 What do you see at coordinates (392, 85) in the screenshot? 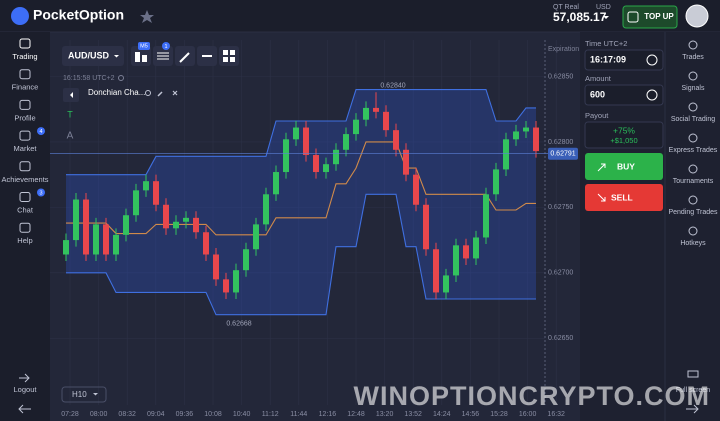
I see `high-label: 0.62840` at bounding box center [392, 85].